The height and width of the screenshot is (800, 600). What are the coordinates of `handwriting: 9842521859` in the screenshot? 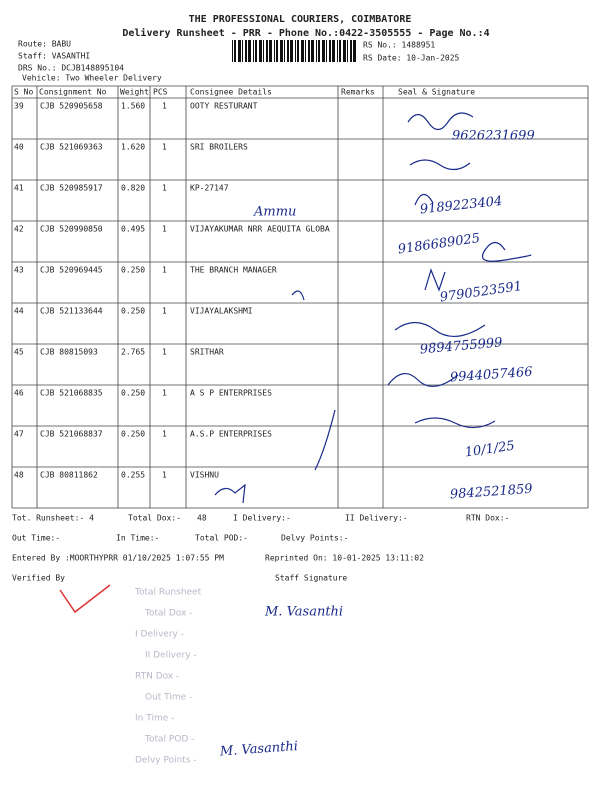 It's located at (491, 492).